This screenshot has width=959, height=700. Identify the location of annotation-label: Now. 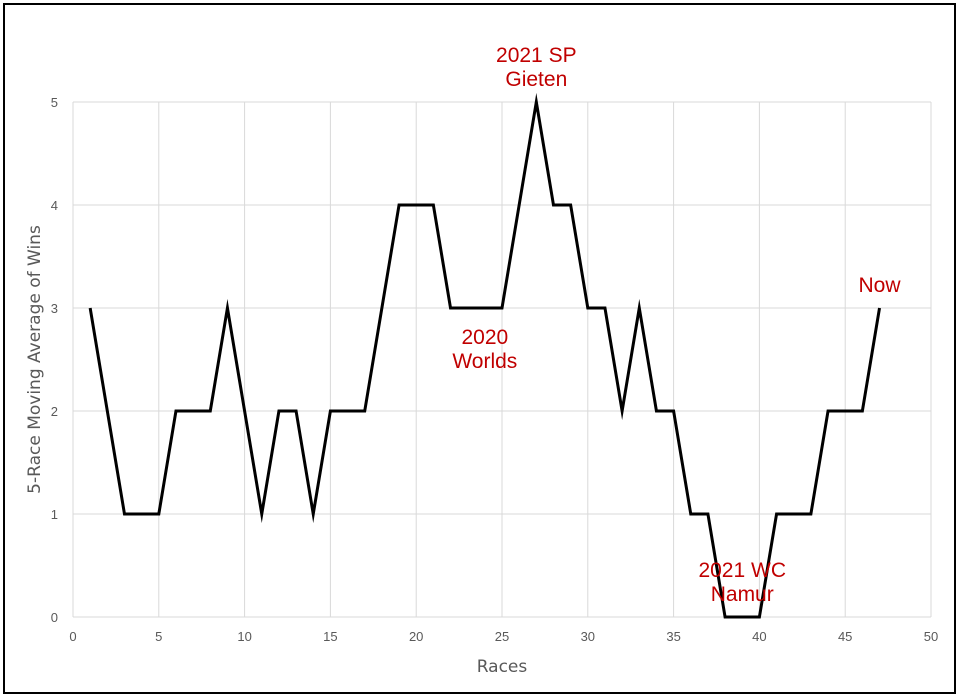
(880, 285).